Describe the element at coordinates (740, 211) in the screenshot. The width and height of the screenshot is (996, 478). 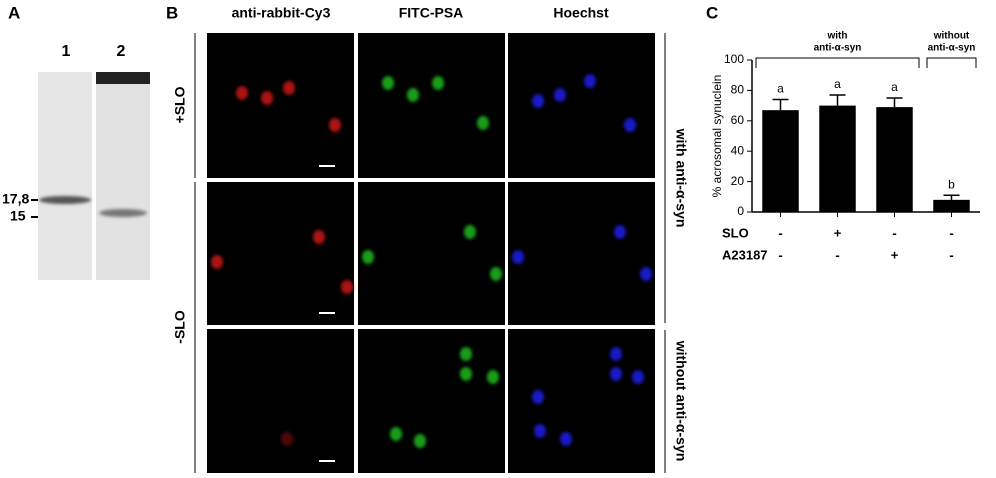
I see `y-tick-label: 0` at that location.